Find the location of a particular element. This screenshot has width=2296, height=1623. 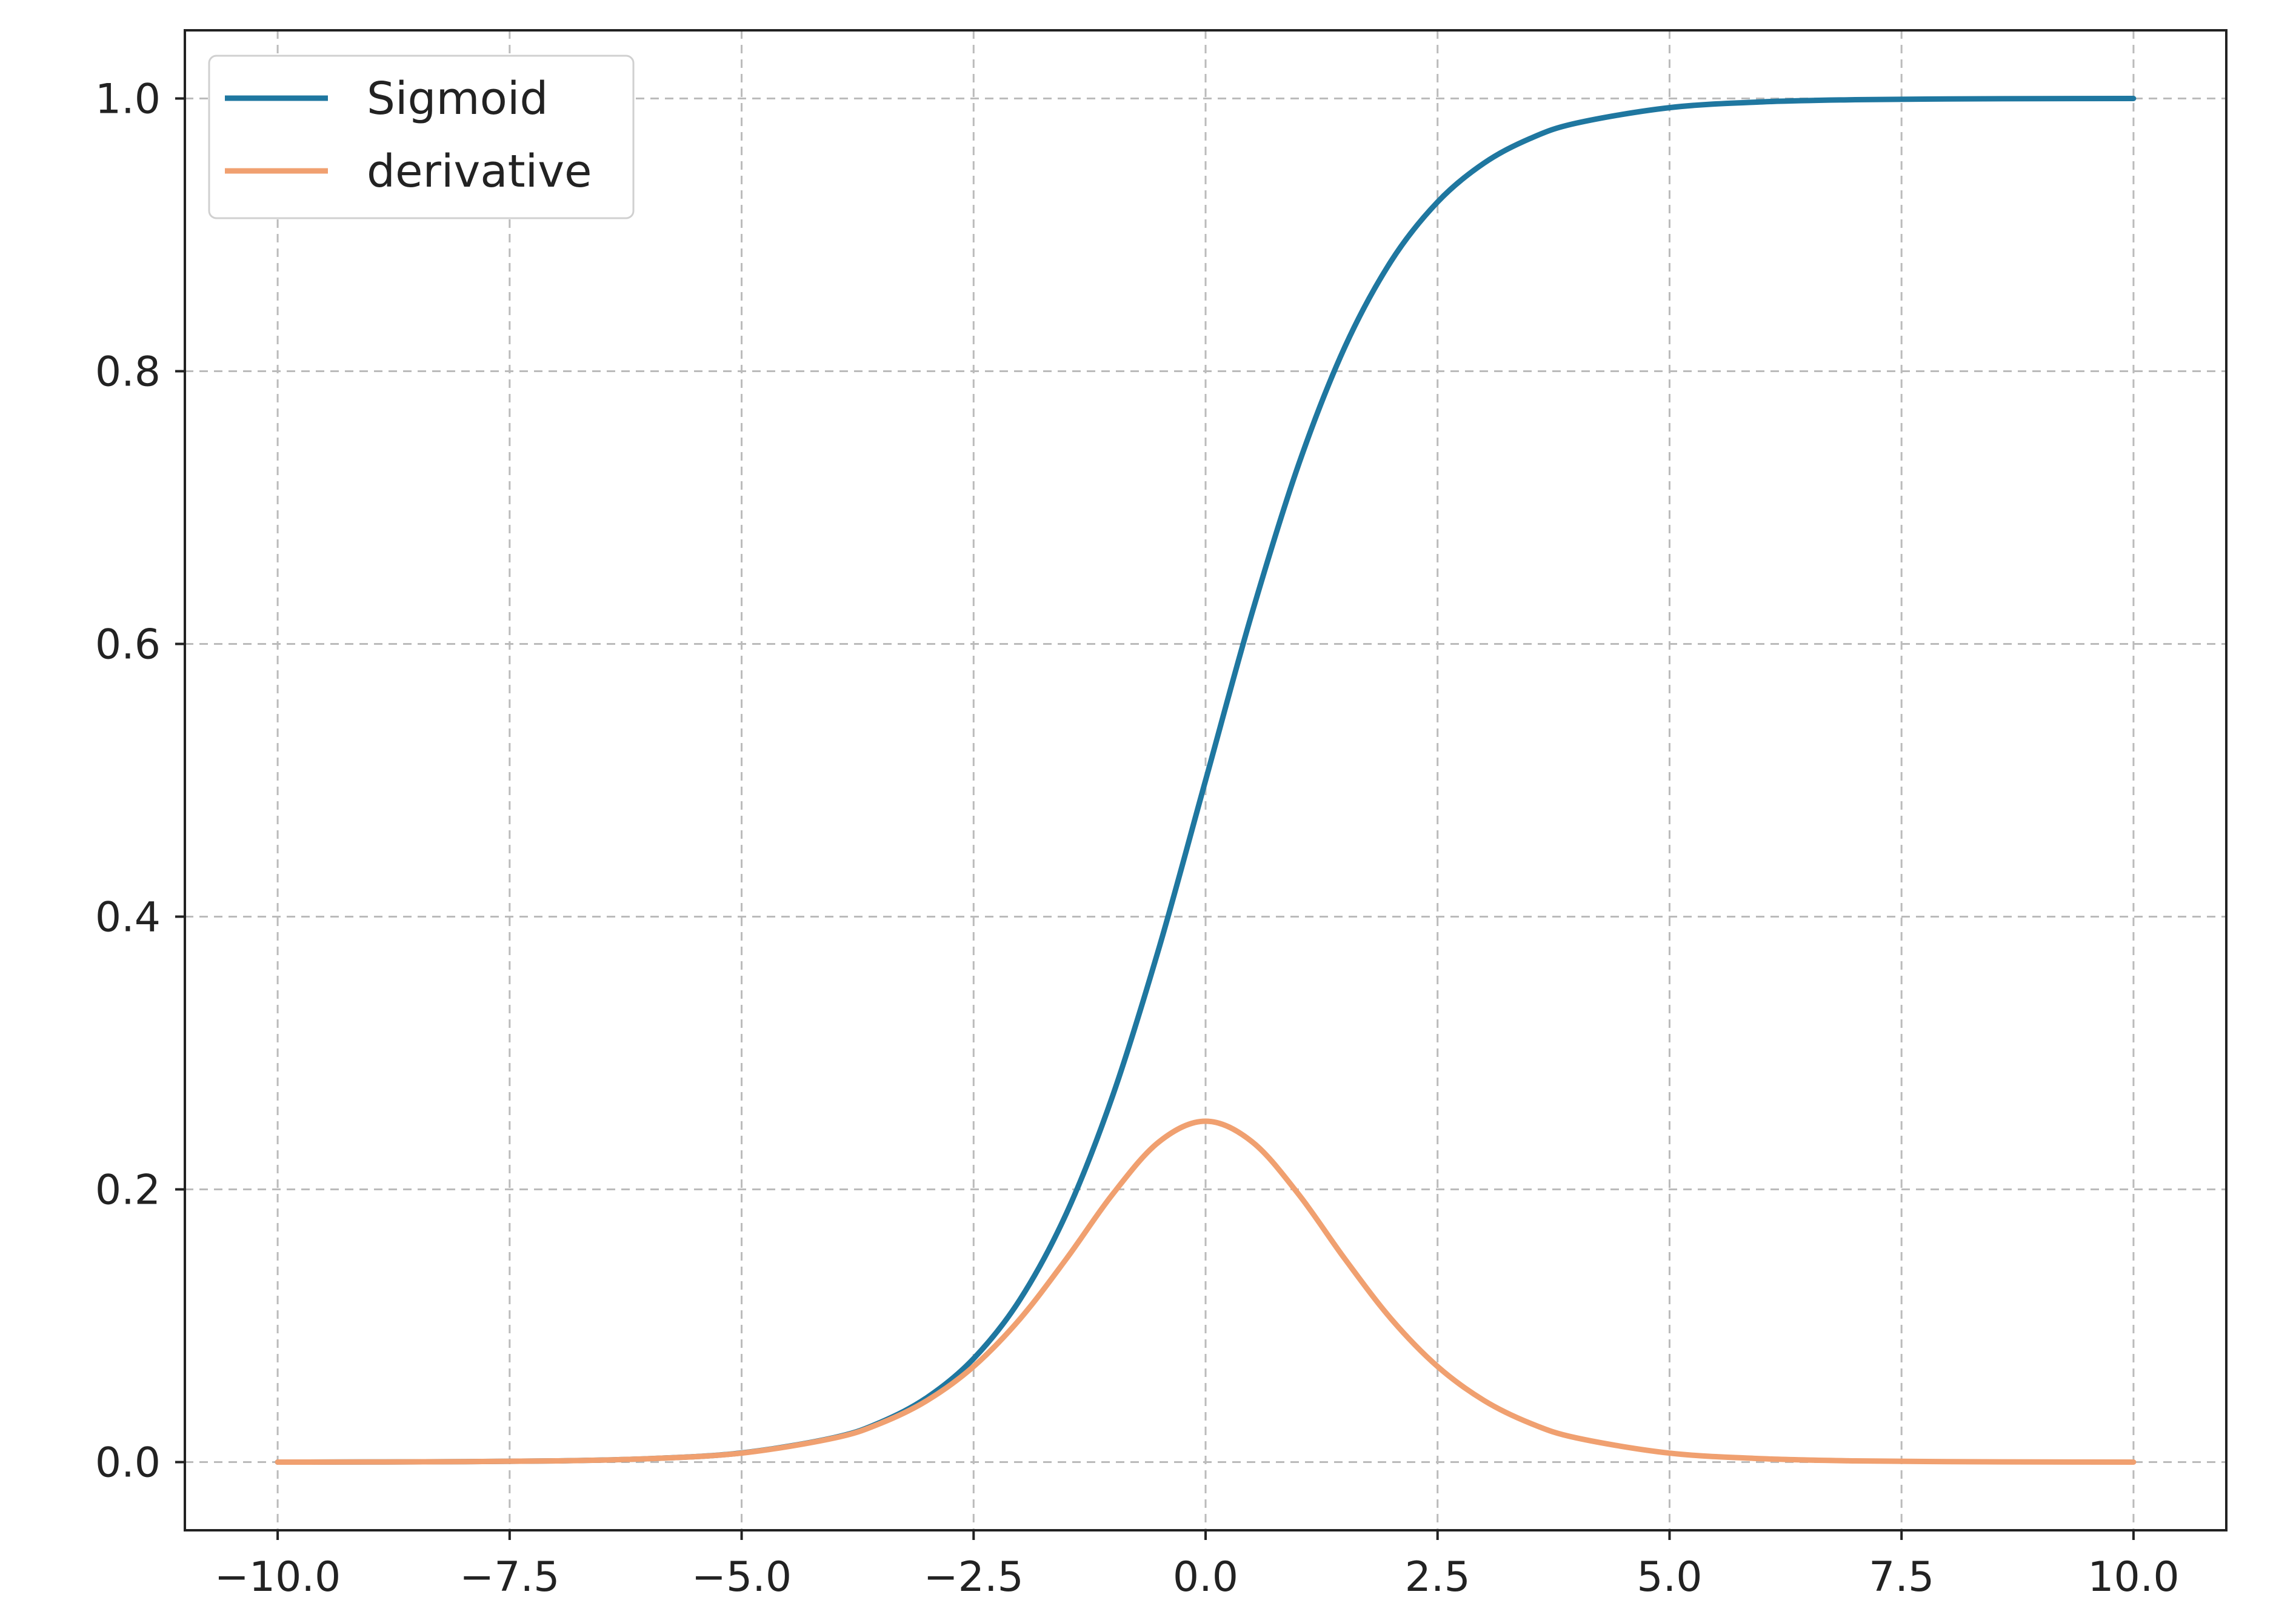

x-tick-label: 7.5 is located at coordinates (1901, 1577).